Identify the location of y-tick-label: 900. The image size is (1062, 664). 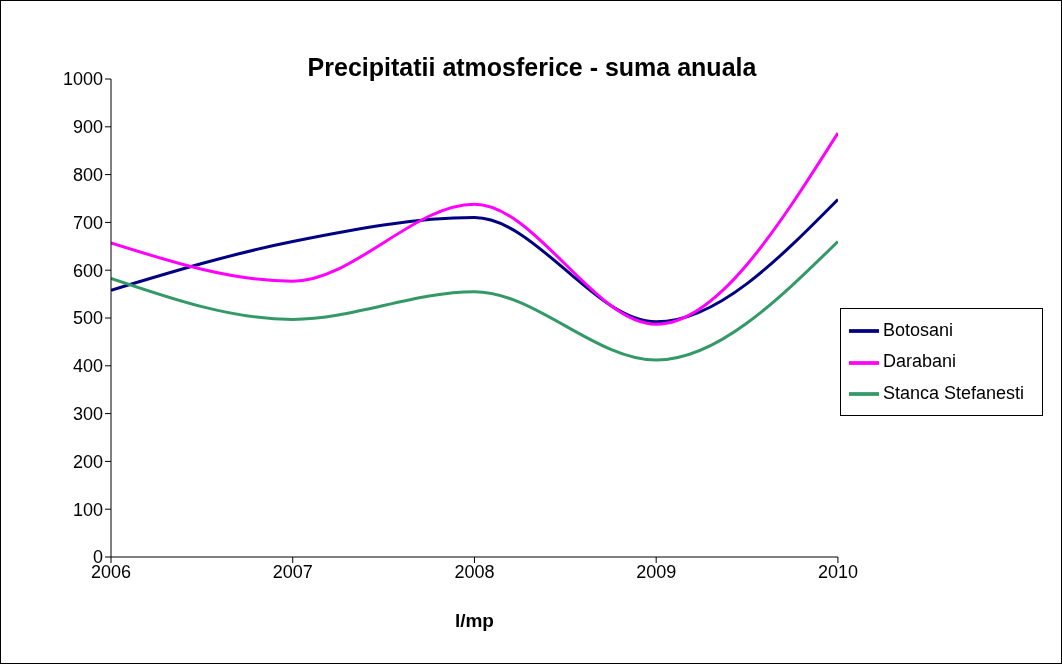
(87, 127).